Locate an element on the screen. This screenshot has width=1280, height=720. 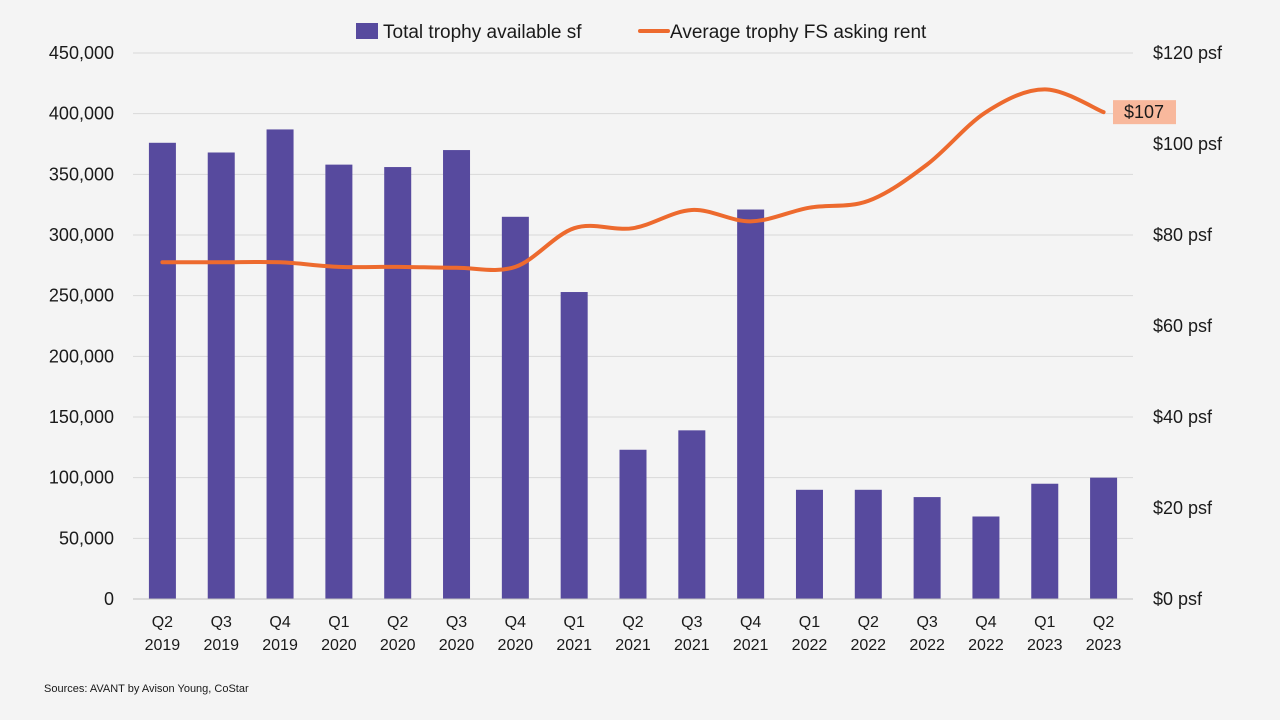
right-tick-label: $100 psf is located at coordinates (1188, 144).